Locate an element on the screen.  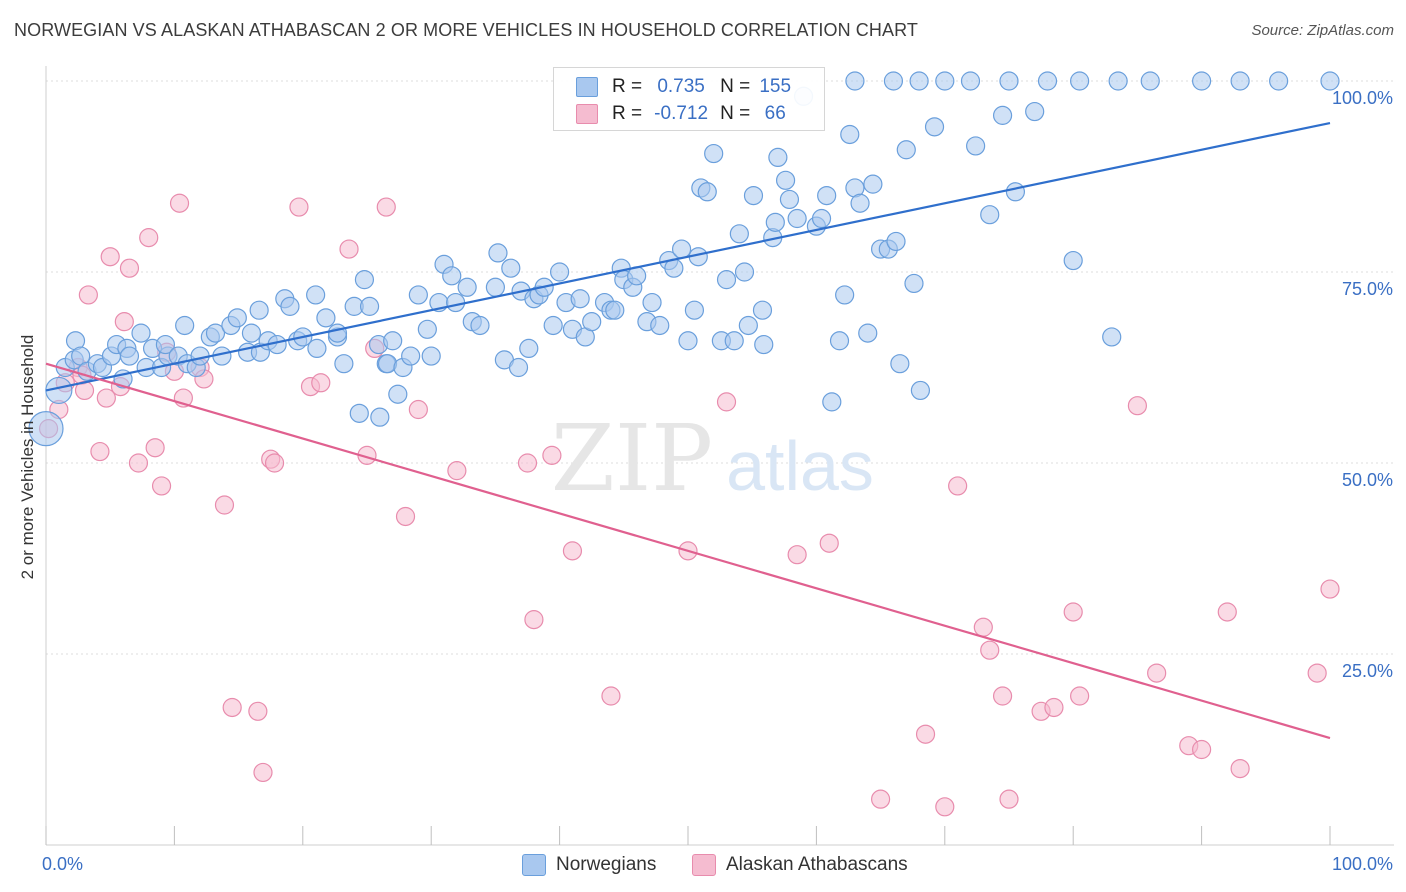
legend-row-norwegians: R = 0.735 N = 155 is located at coordinates (688, 87).